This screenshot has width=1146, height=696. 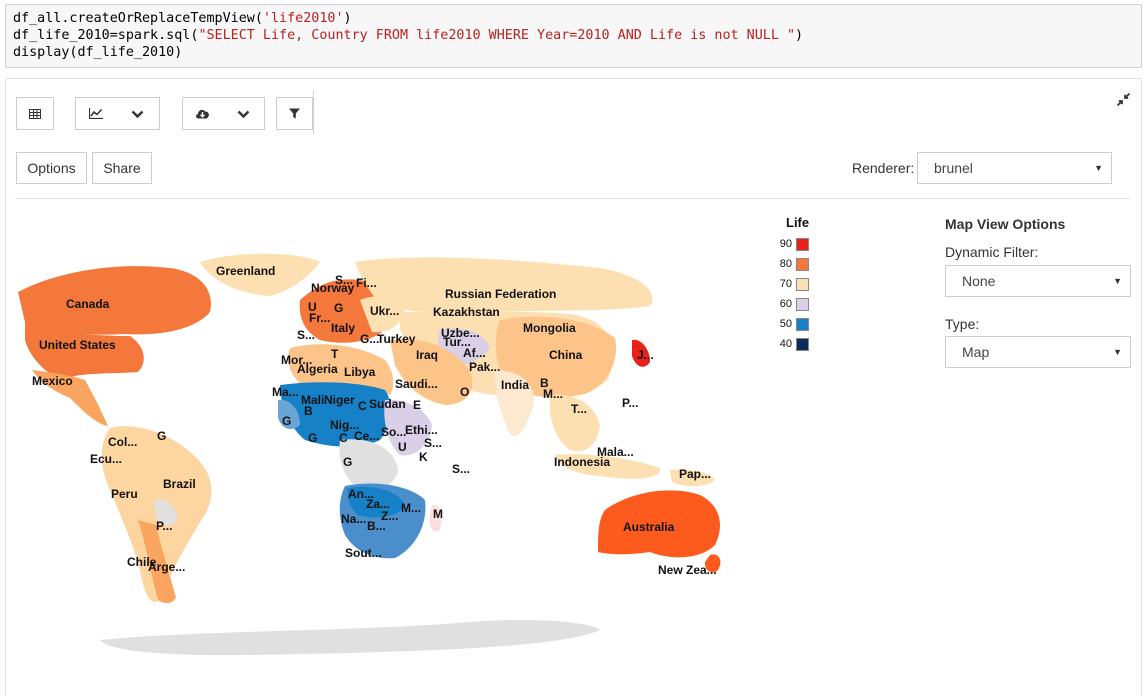 I want to click on se-asia-shape, so click(x=574, y=423).